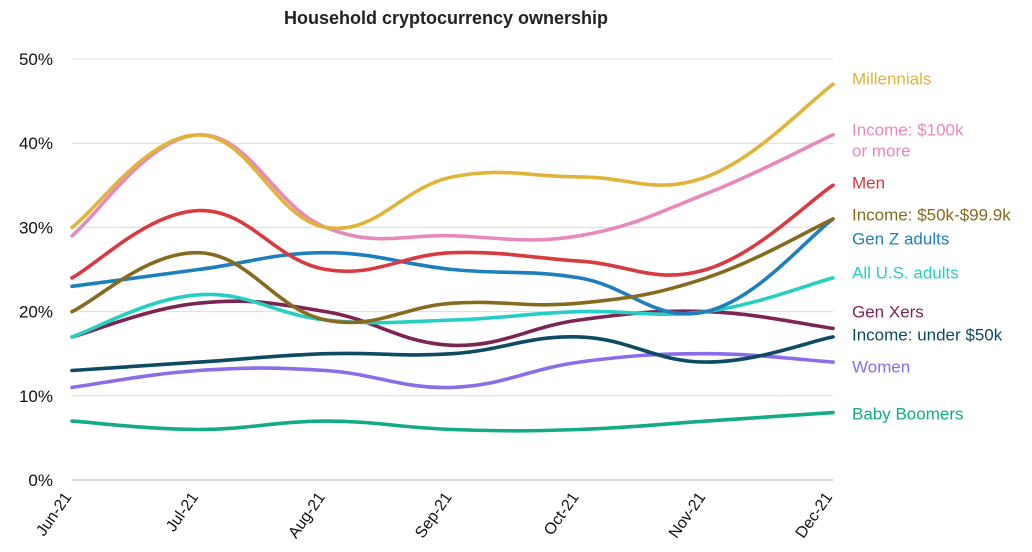  What do you see at coordinates (868, 182) in the screenshot?
I see `series-label-men: Men` at bounding box center [868, 182].